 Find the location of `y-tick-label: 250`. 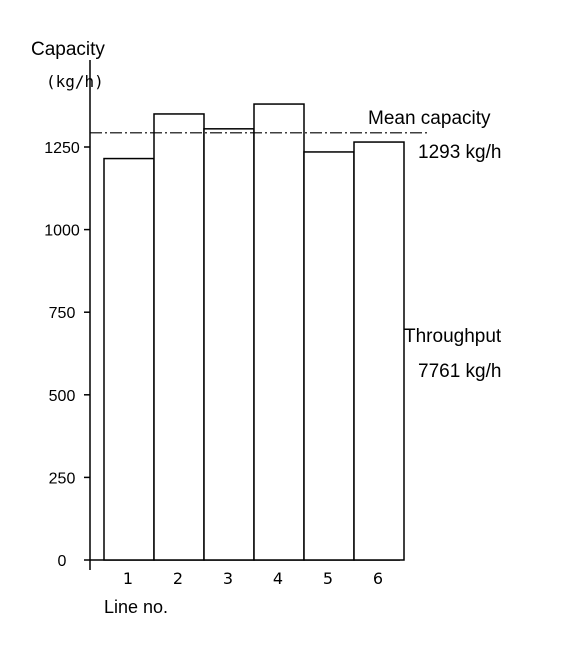

y-tick-label: 250 is located at coordinates (62, 478).